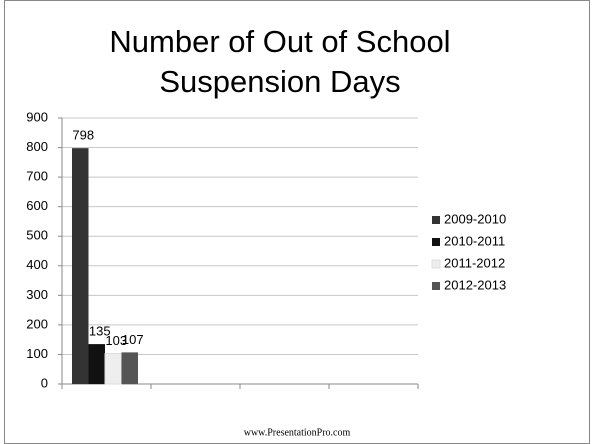  What do you see at coordinates (475, 218) in the screenshot?
I see `legend-label: 2009-2010` at bounding box center [475, 218].